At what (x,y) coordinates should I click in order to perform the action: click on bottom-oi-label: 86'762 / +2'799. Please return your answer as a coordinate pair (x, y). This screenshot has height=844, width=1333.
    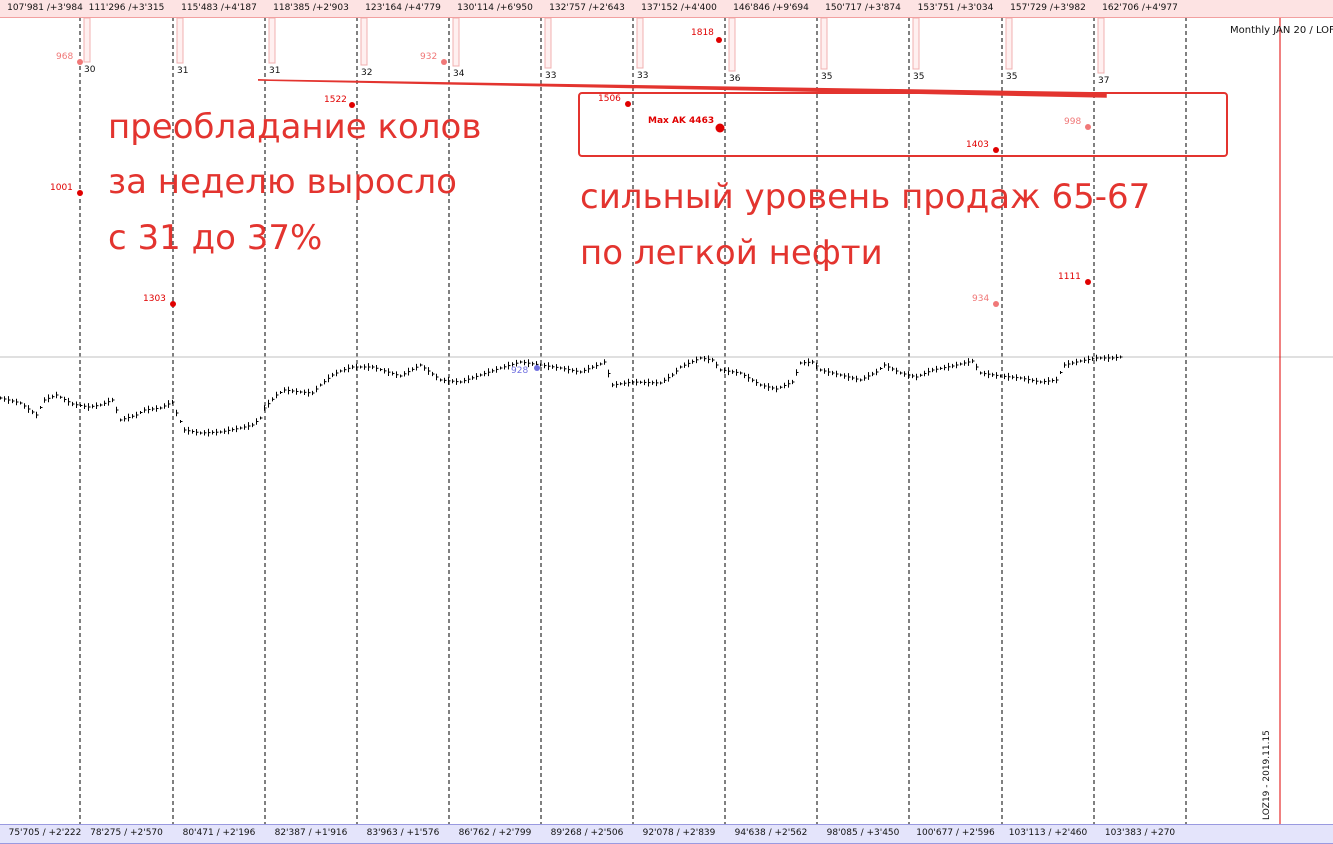
    Looking at the image, I should click on (495, 833).